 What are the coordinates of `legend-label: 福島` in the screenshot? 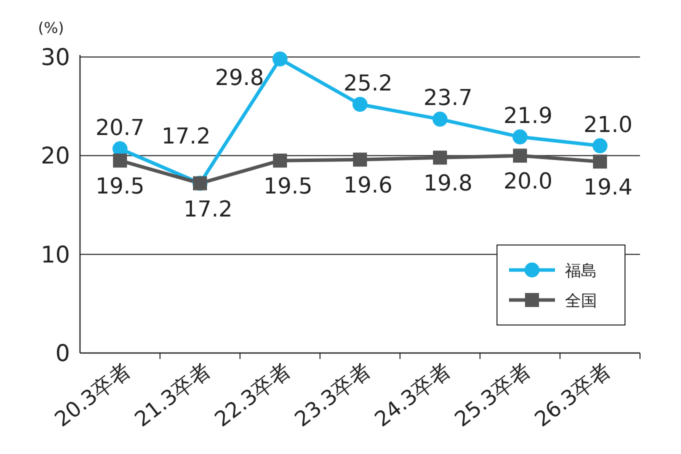 It's located at (581, 270).